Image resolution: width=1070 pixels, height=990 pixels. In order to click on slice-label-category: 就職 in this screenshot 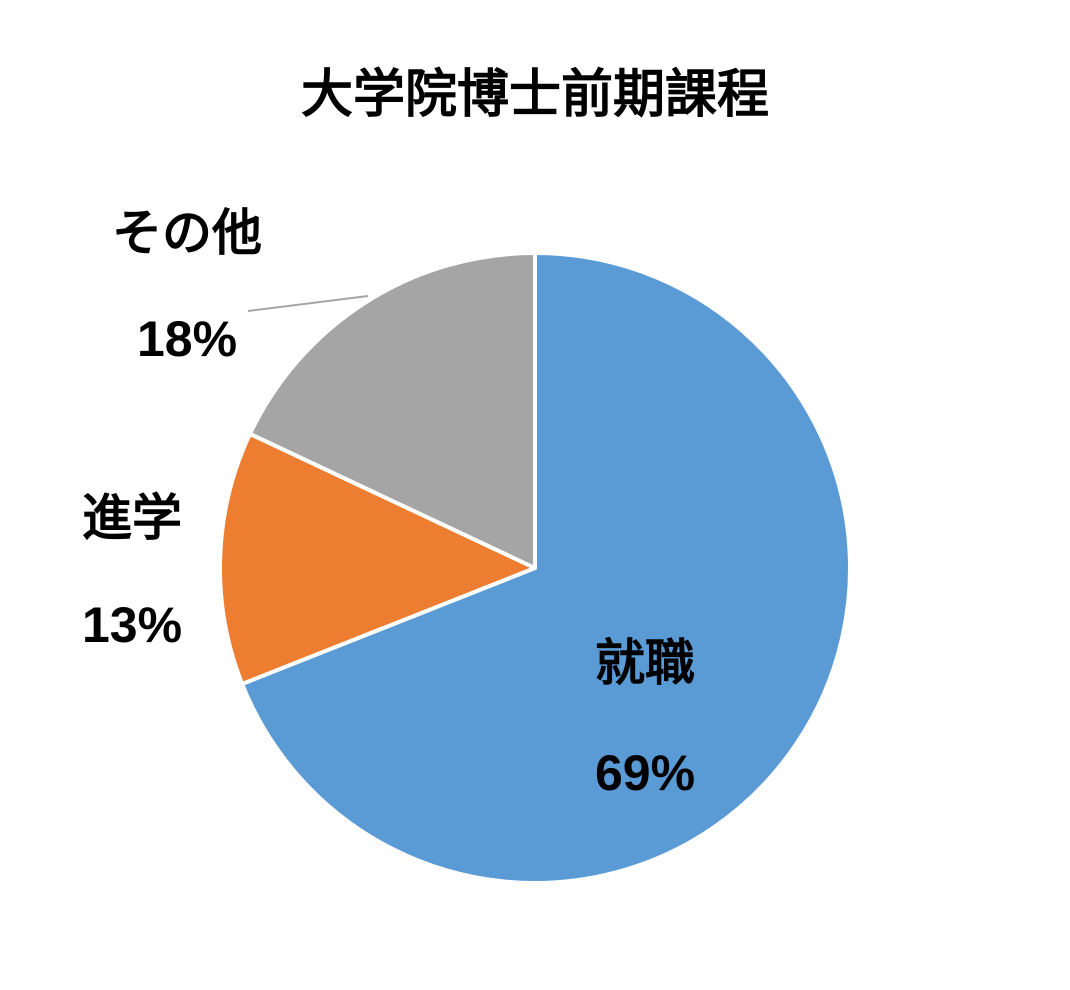, I will do `click(645, 663)`.